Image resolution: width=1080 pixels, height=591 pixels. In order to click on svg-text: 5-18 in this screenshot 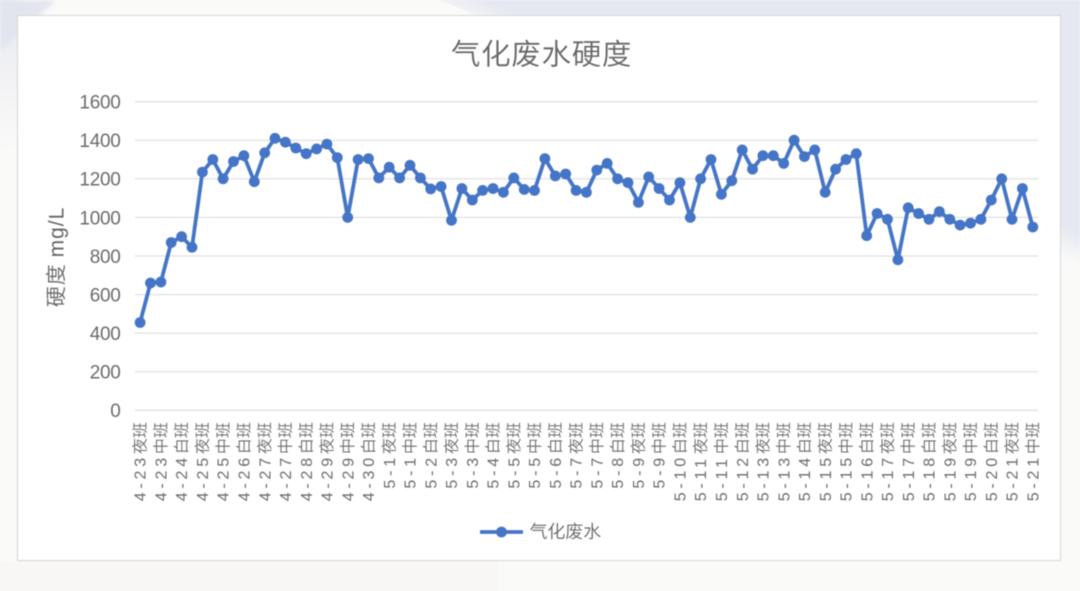, I will do `click(930, 477)`.